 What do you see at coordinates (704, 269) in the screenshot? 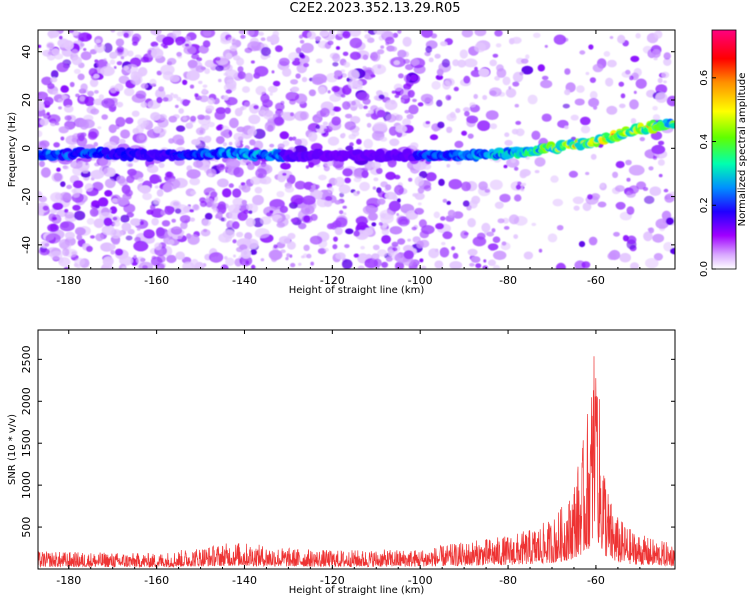
I see `colorbar-tick-label: 0.0` at bounding box center [704, 269].